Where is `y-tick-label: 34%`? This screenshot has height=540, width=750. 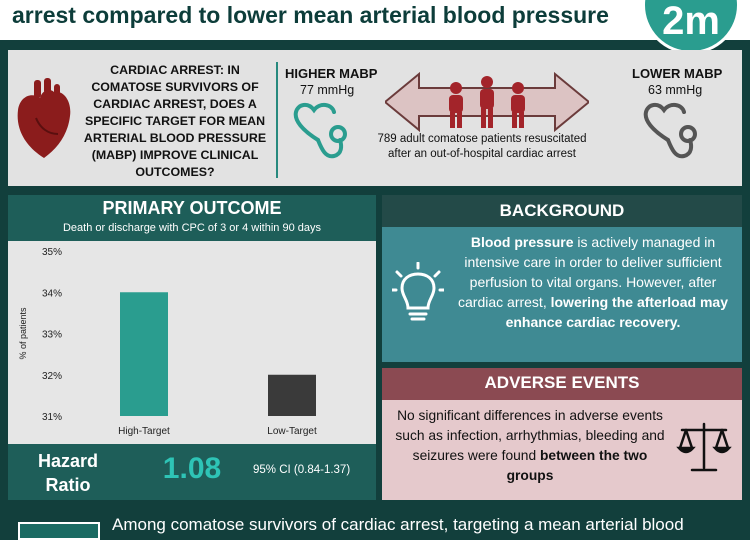
y-tick-label: 34% is located at coordinates (52, 293).